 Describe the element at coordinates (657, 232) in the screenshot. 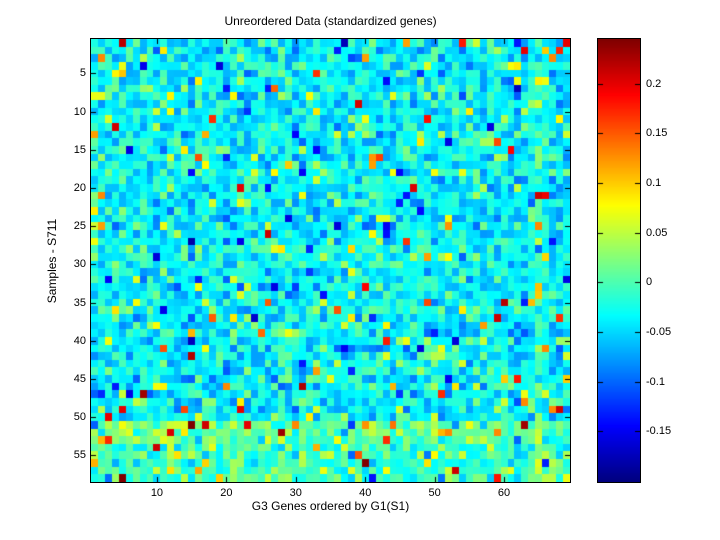

I see `colorbar-tick-label: 0.05` at that location.